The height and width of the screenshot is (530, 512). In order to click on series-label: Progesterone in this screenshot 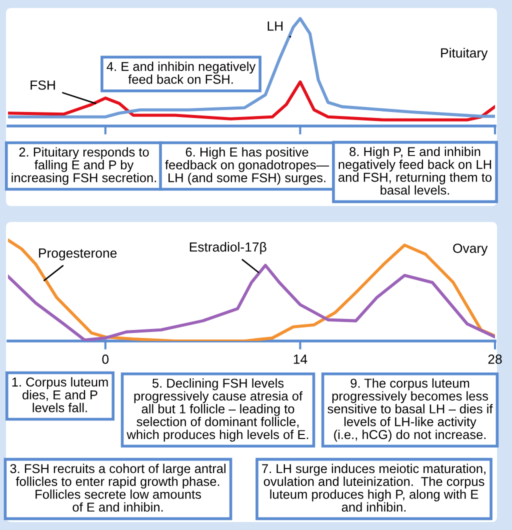, I will do `click(78, 254)`.